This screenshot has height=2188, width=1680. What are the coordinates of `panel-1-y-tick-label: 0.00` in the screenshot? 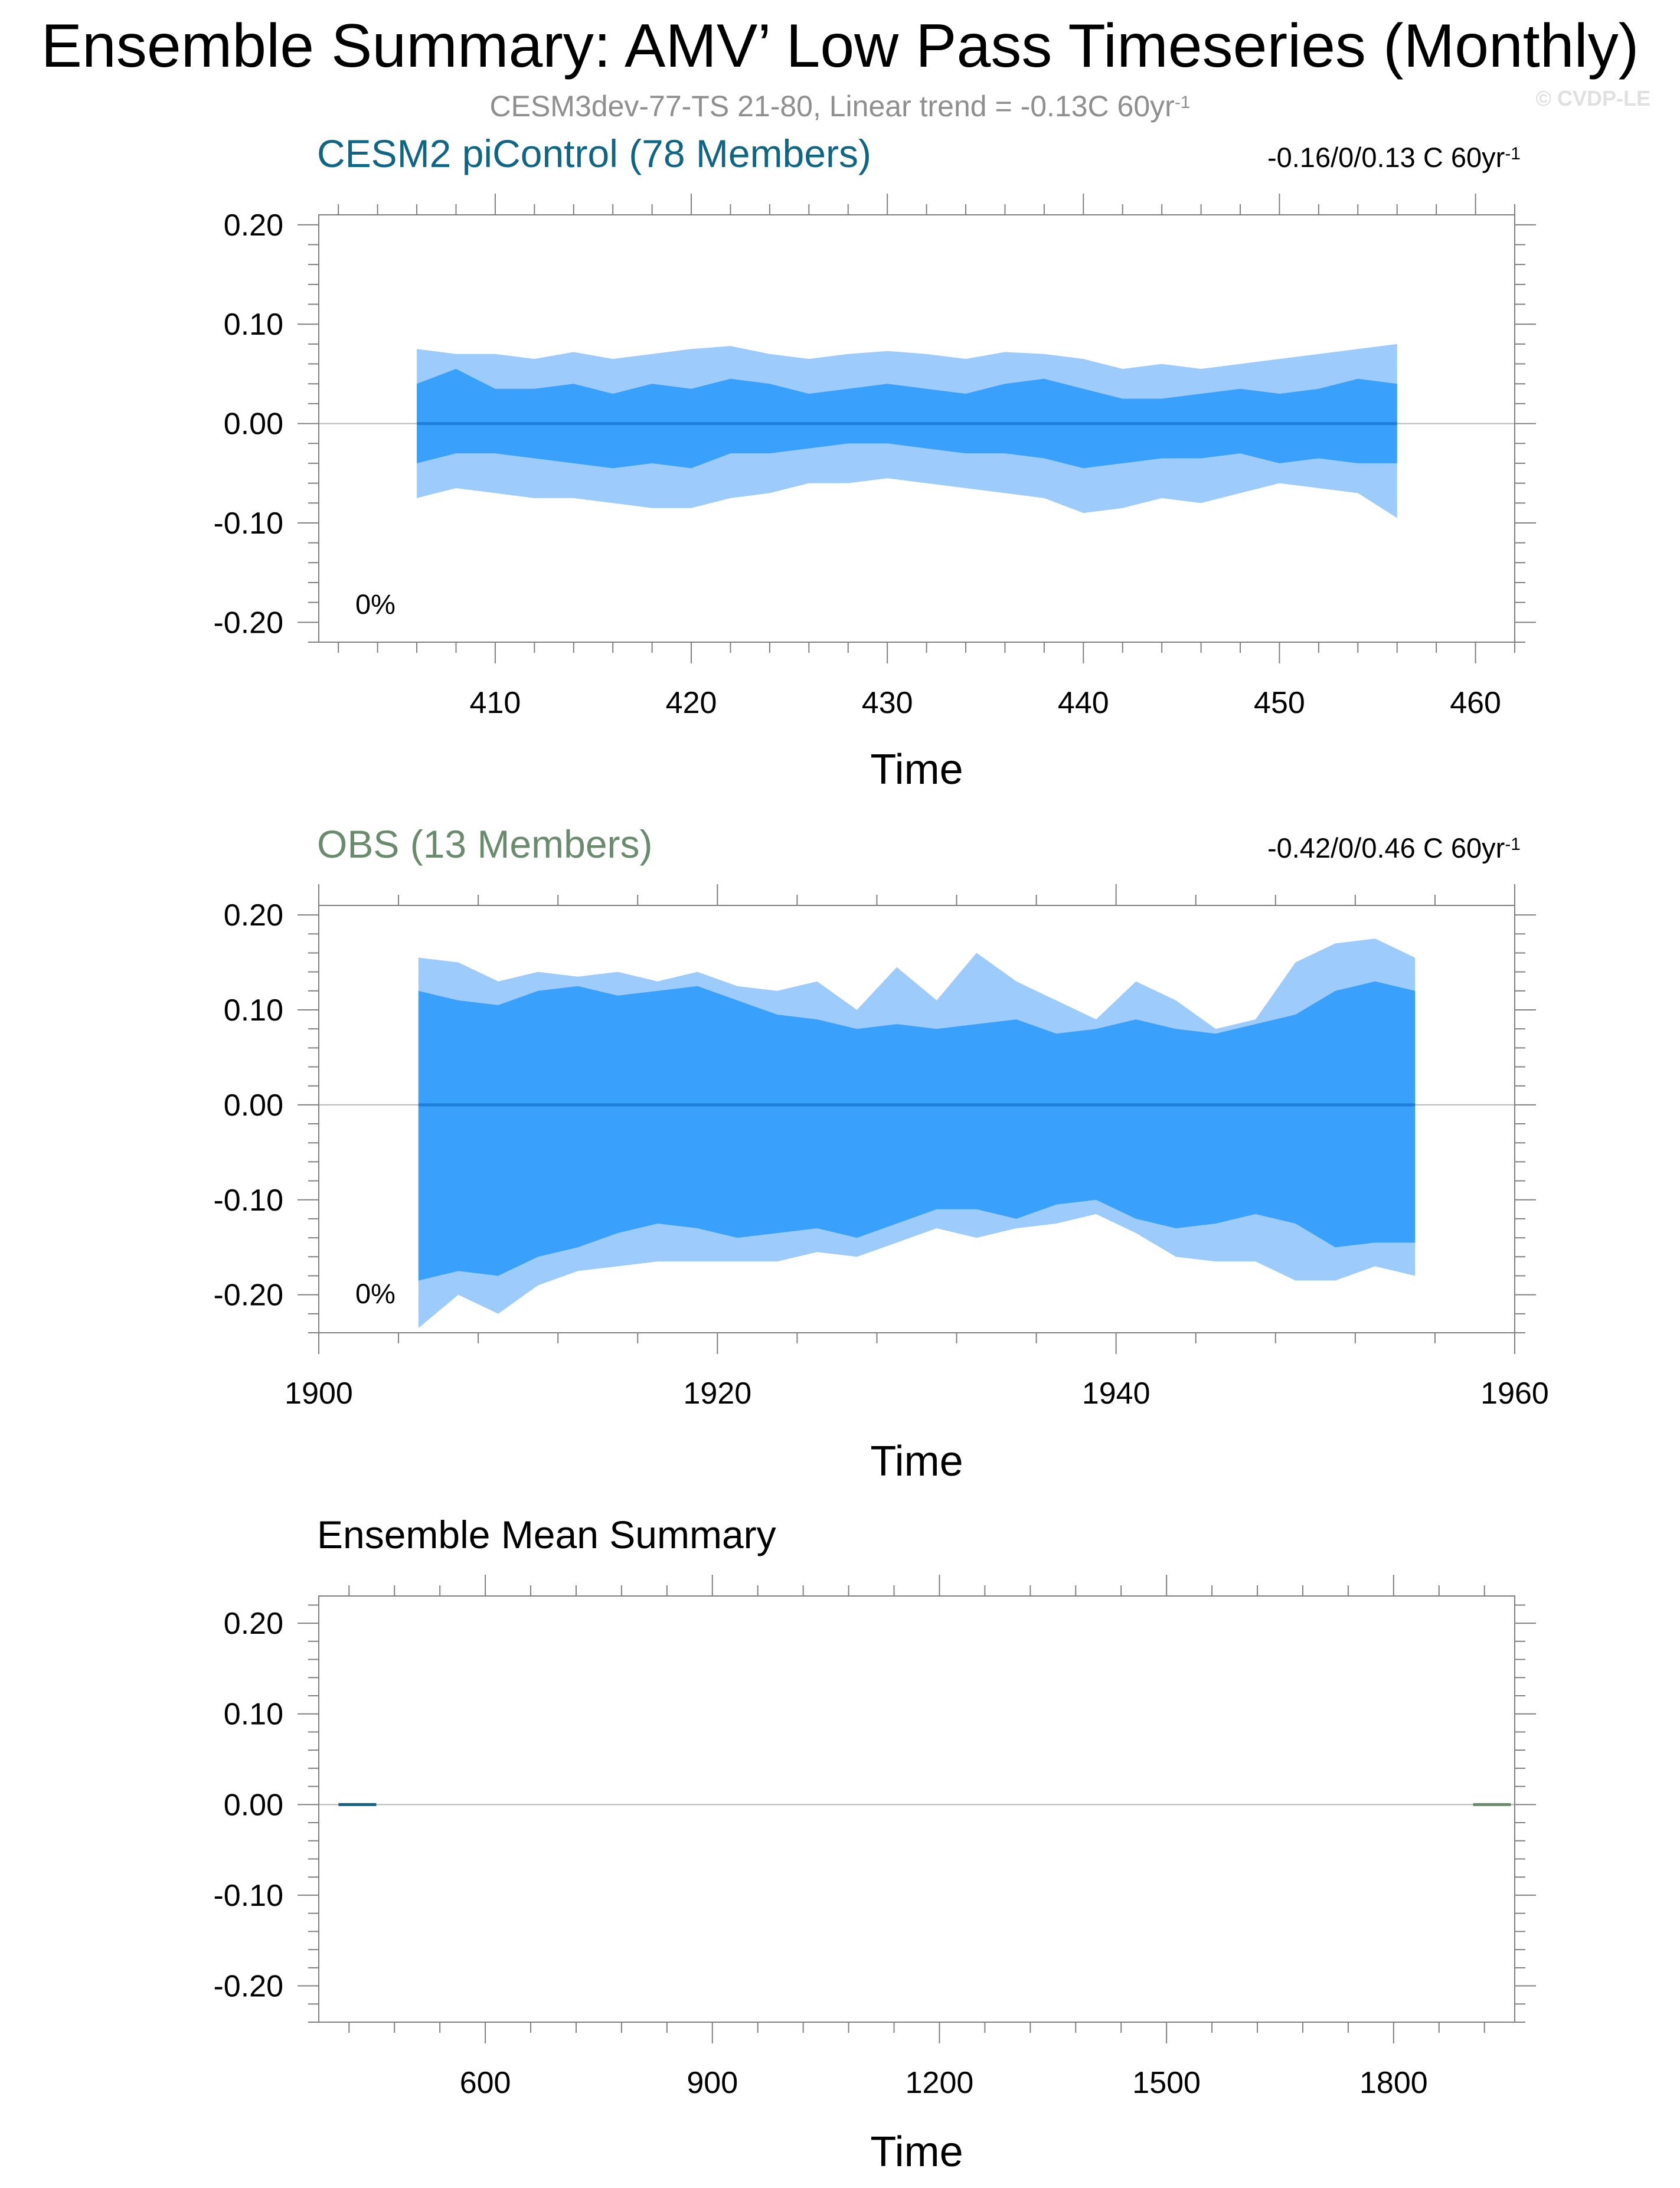 It's located at (254, 424).